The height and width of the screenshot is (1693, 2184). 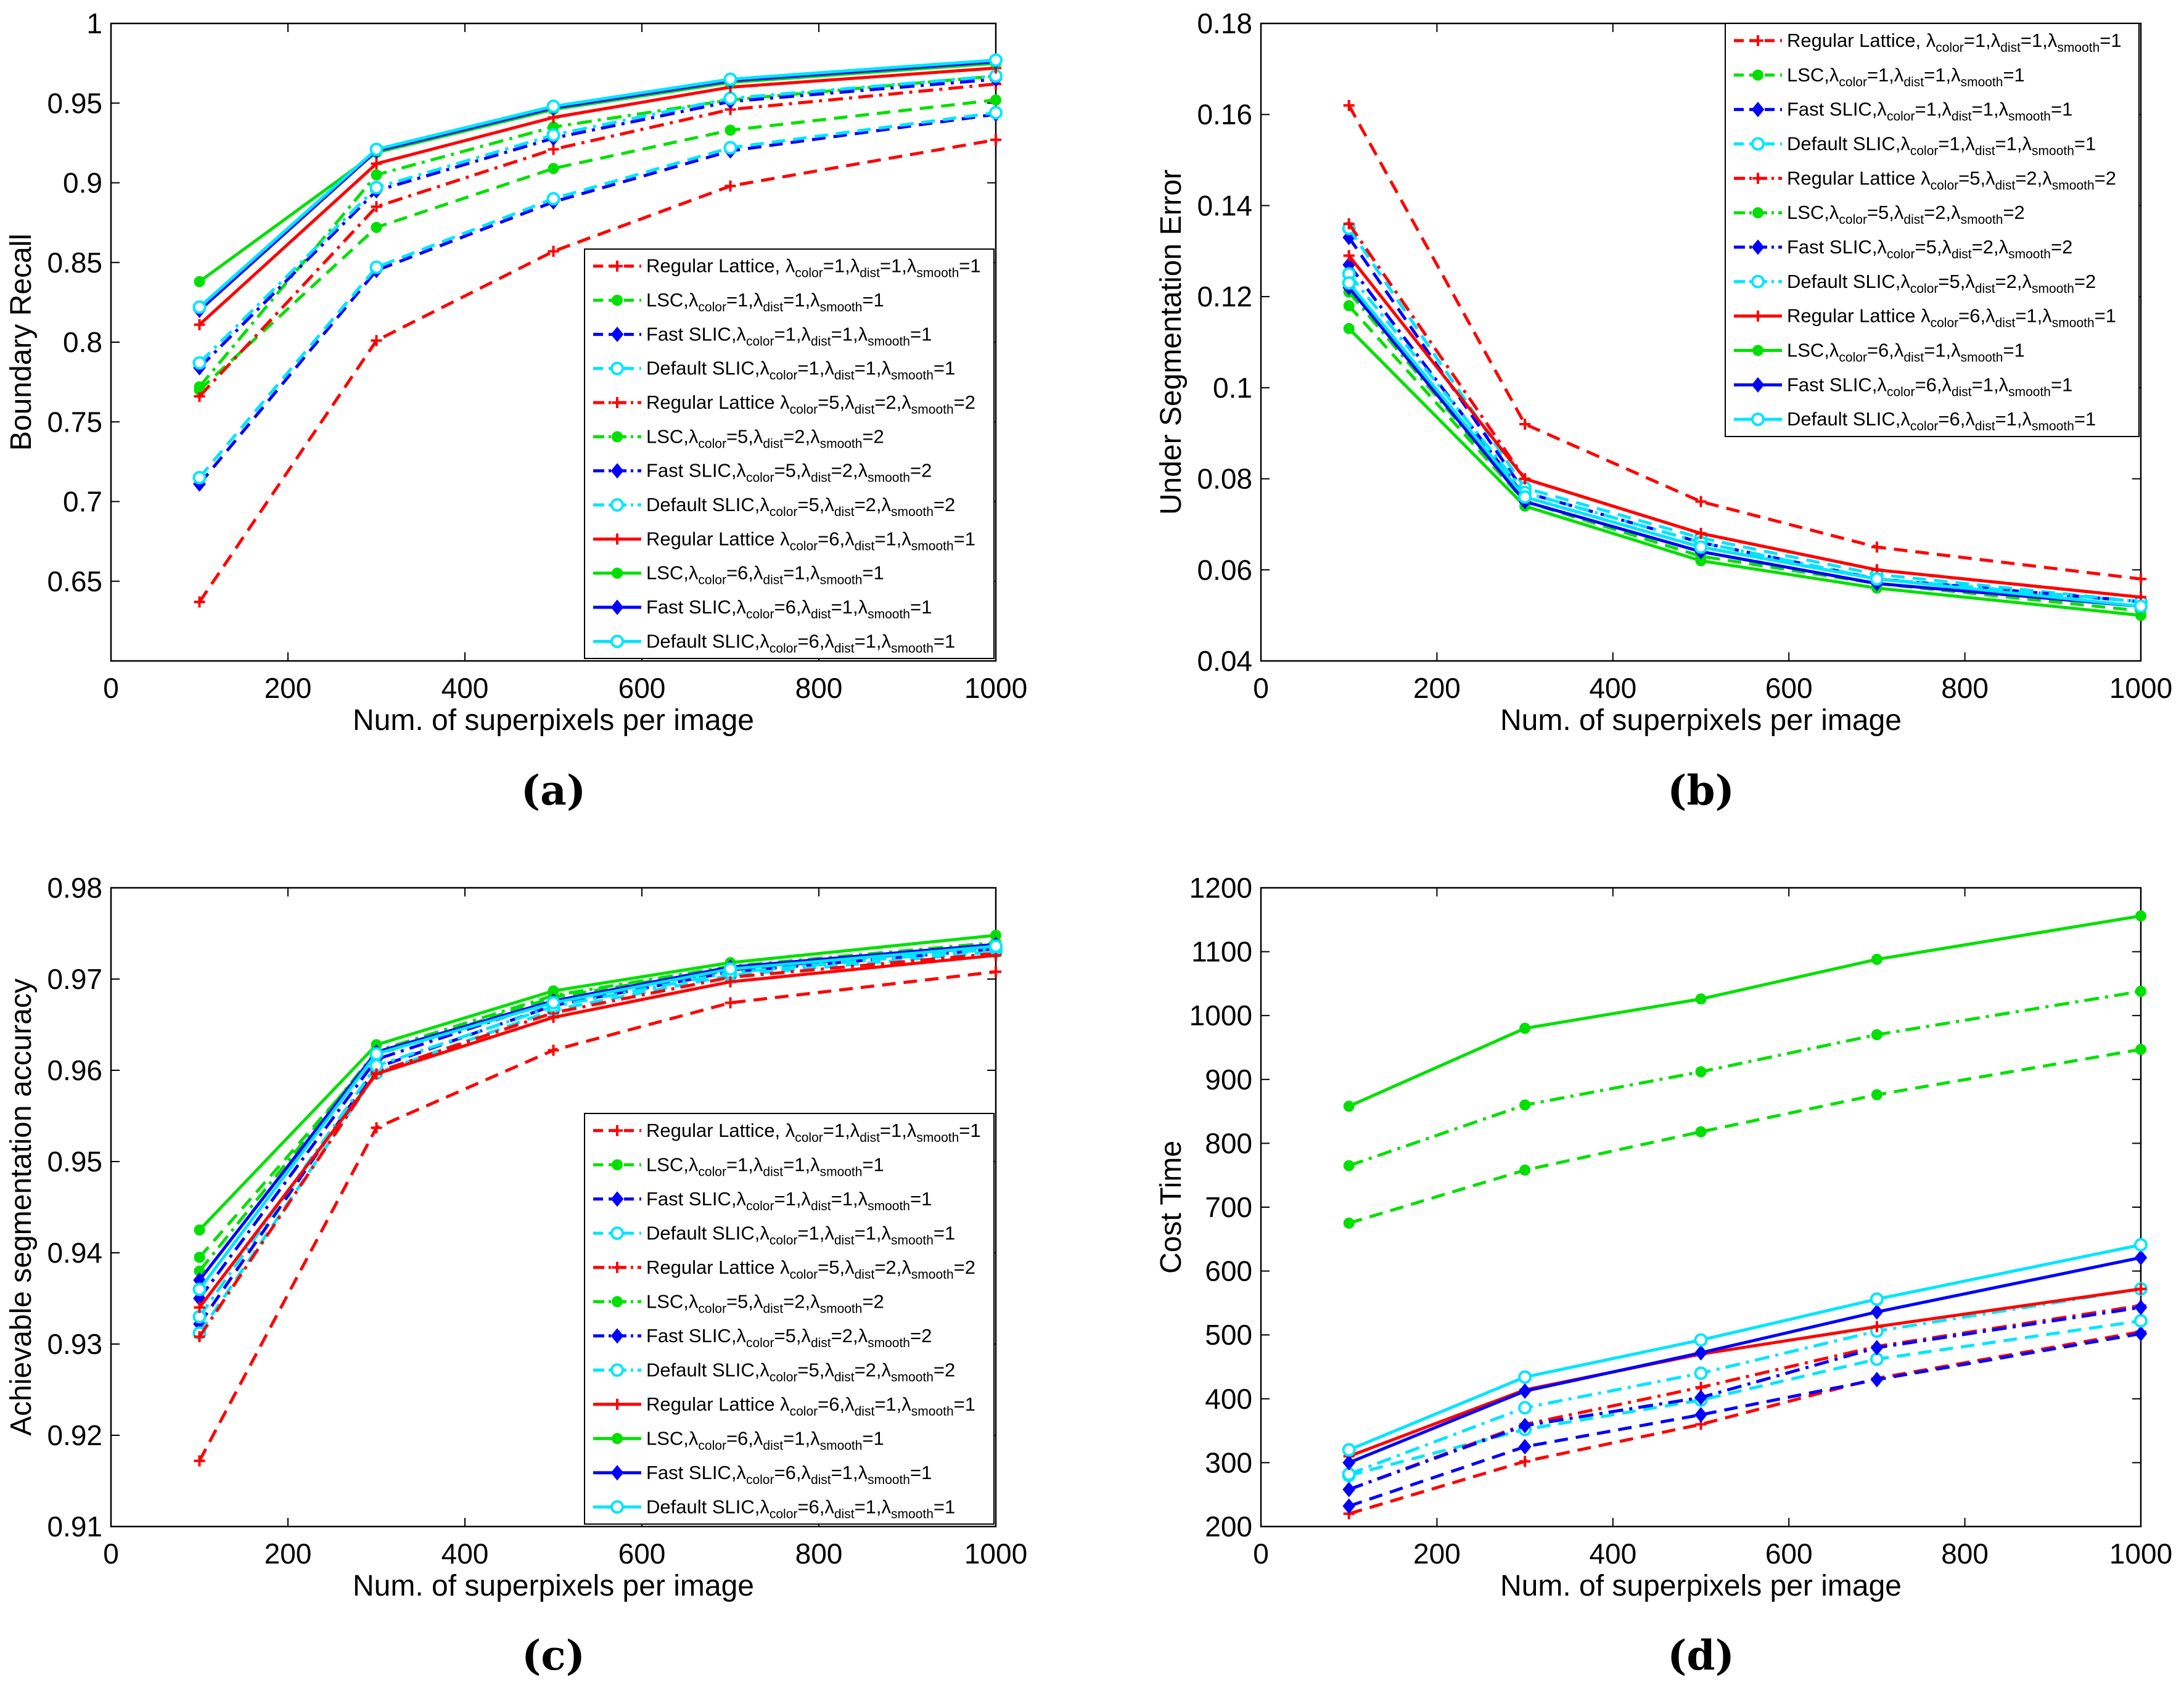 I want to click on legend-label: LSC,λcolor=6,λdist=1,λsmooth=1, so click(x=765, y=575).